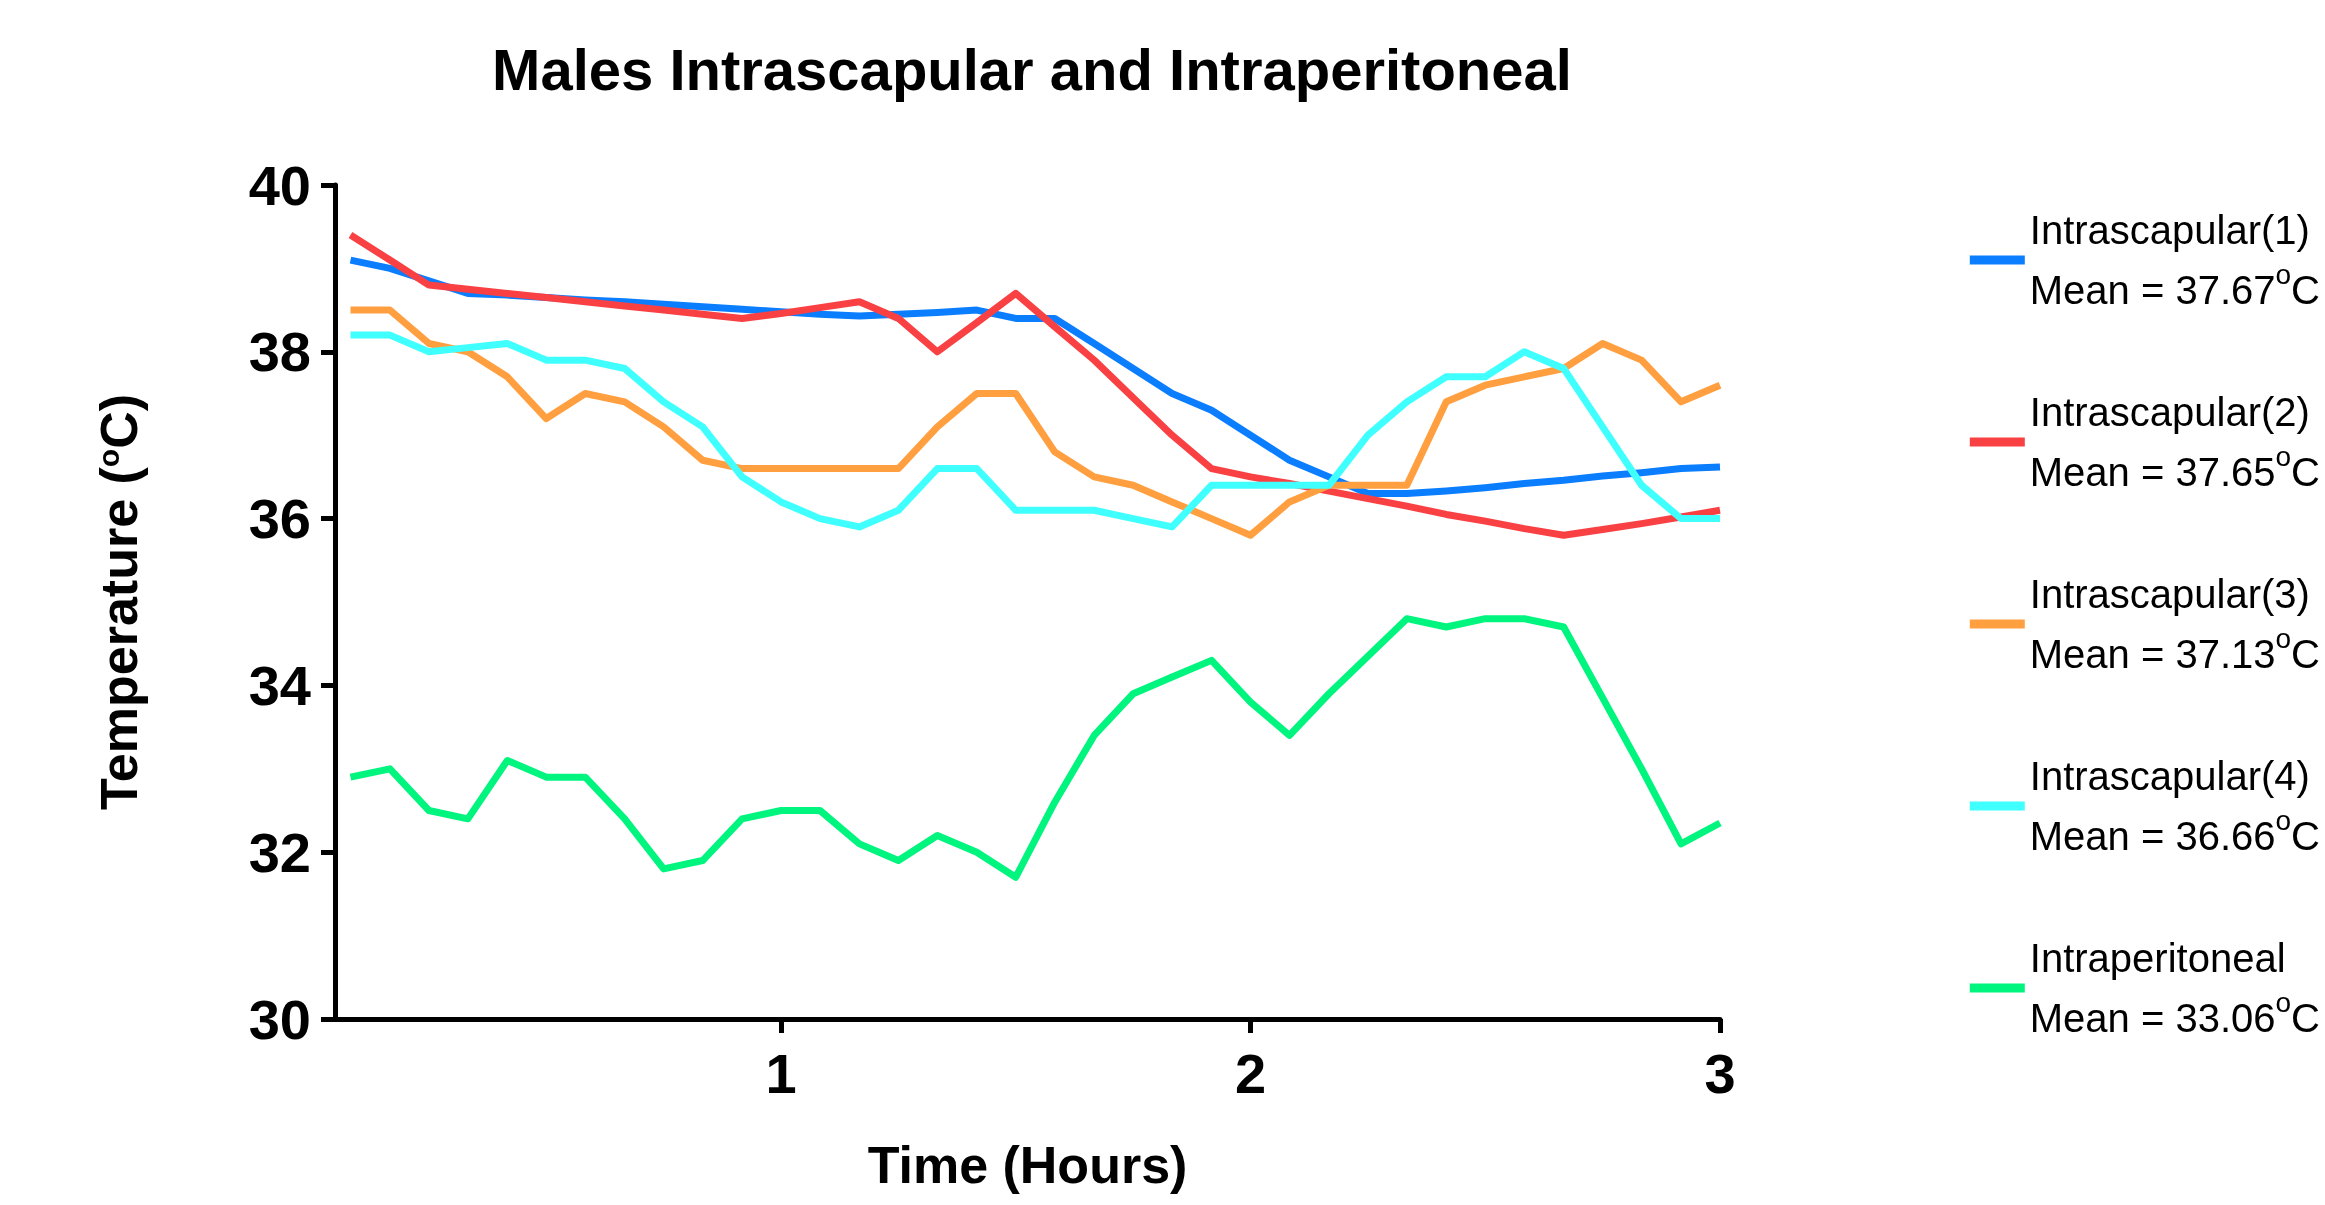  I want to click on y-tick-label: 34, so click(279, 685).